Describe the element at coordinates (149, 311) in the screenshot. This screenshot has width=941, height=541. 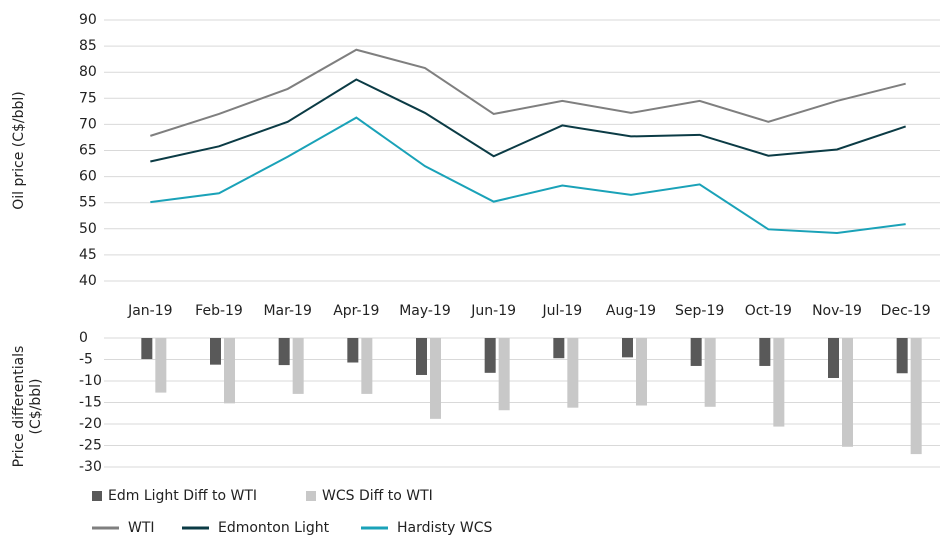
I see `x-tick-label: Jan-19` at that location.